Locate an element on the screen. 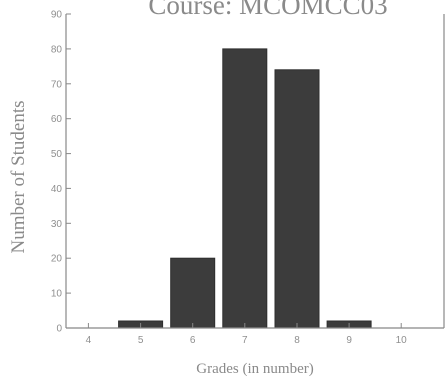 Image resolution: width=448 pixels, height=378 pixels. x-tick-label: 7 is located at coordinates (245, 340).